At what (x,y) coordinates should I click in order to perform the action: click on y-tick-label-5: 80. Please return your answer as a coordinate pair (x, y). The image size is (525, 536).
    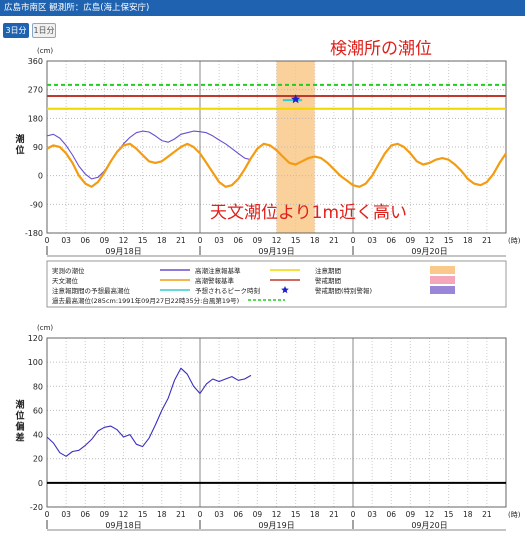
    Looking at the image, I should click on (38, 386).